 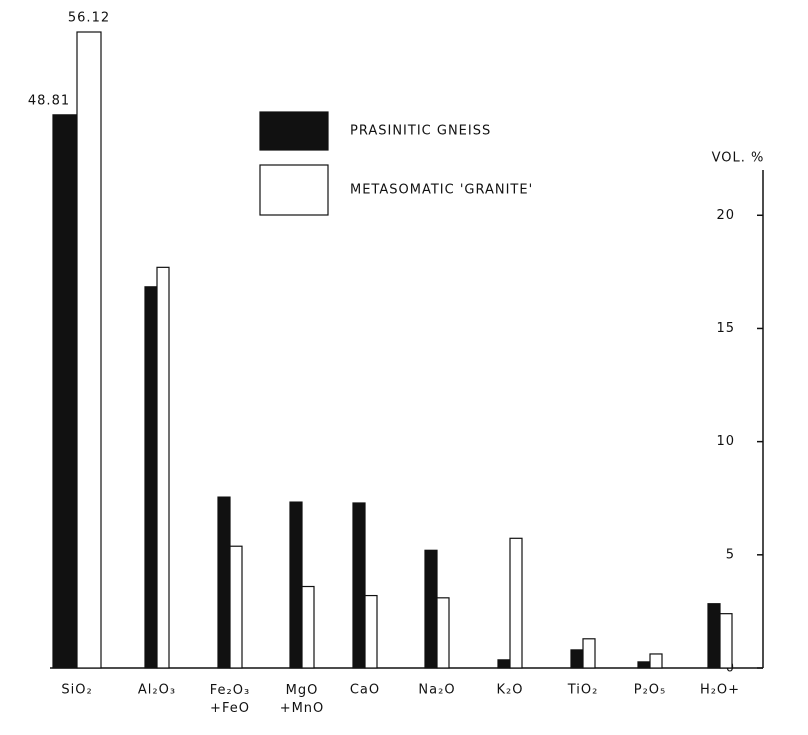 I want to click on x-tick-label: MgO +MnO, so click(x=302, y=699).